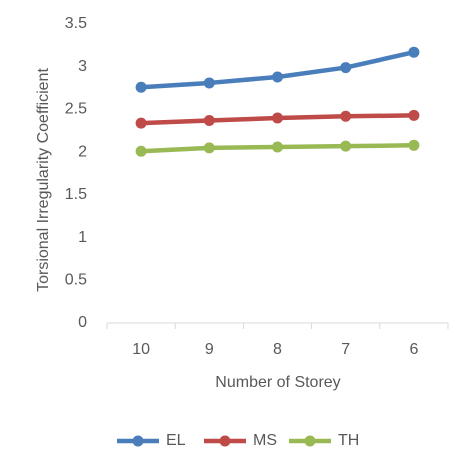 The height and width of the screenshot is (475, 474). I want to click on x-tick-label: 10, so click(141, 349).